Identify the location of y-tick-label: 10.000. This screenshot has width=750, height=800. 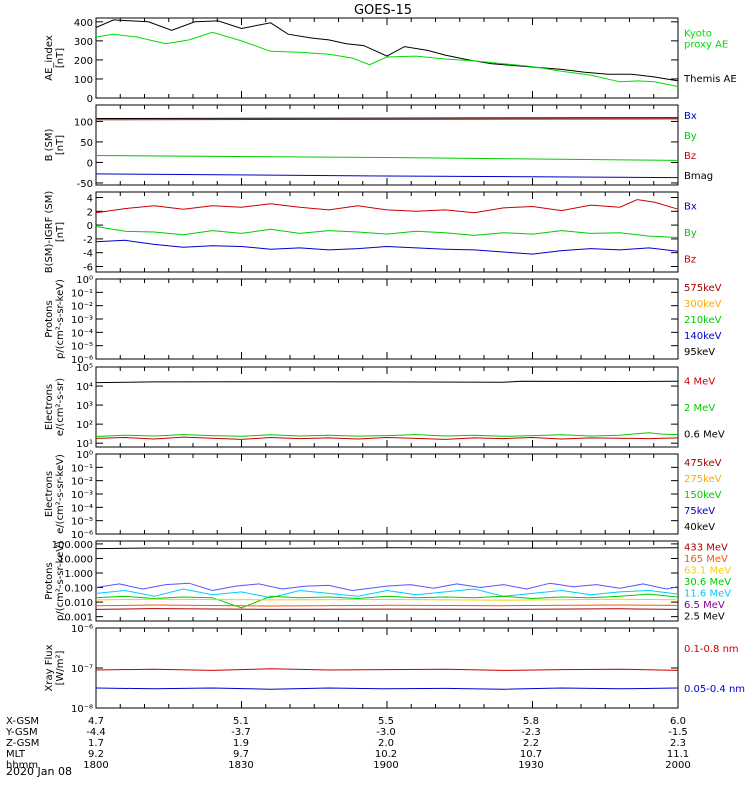
(75, 559).